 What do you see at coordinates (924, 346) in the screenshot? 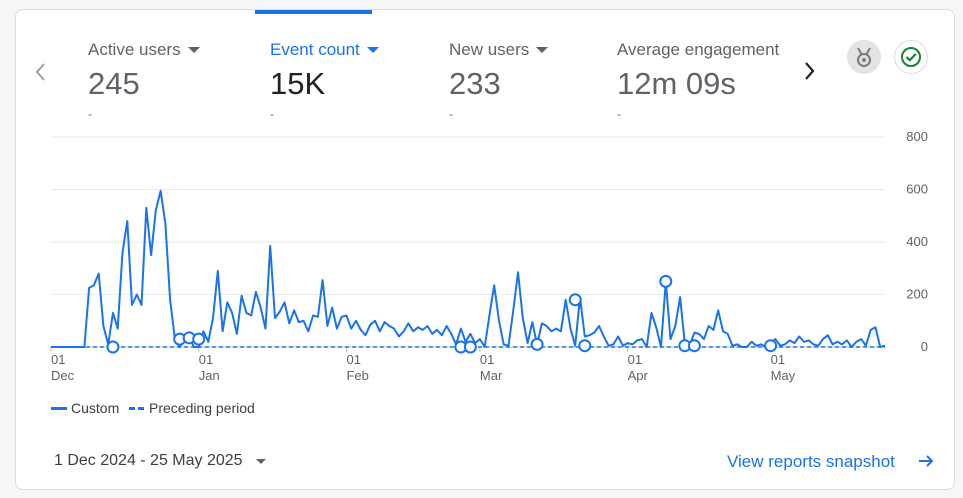
I see `y-tick-label: 0` at bounding box center [924, 346].